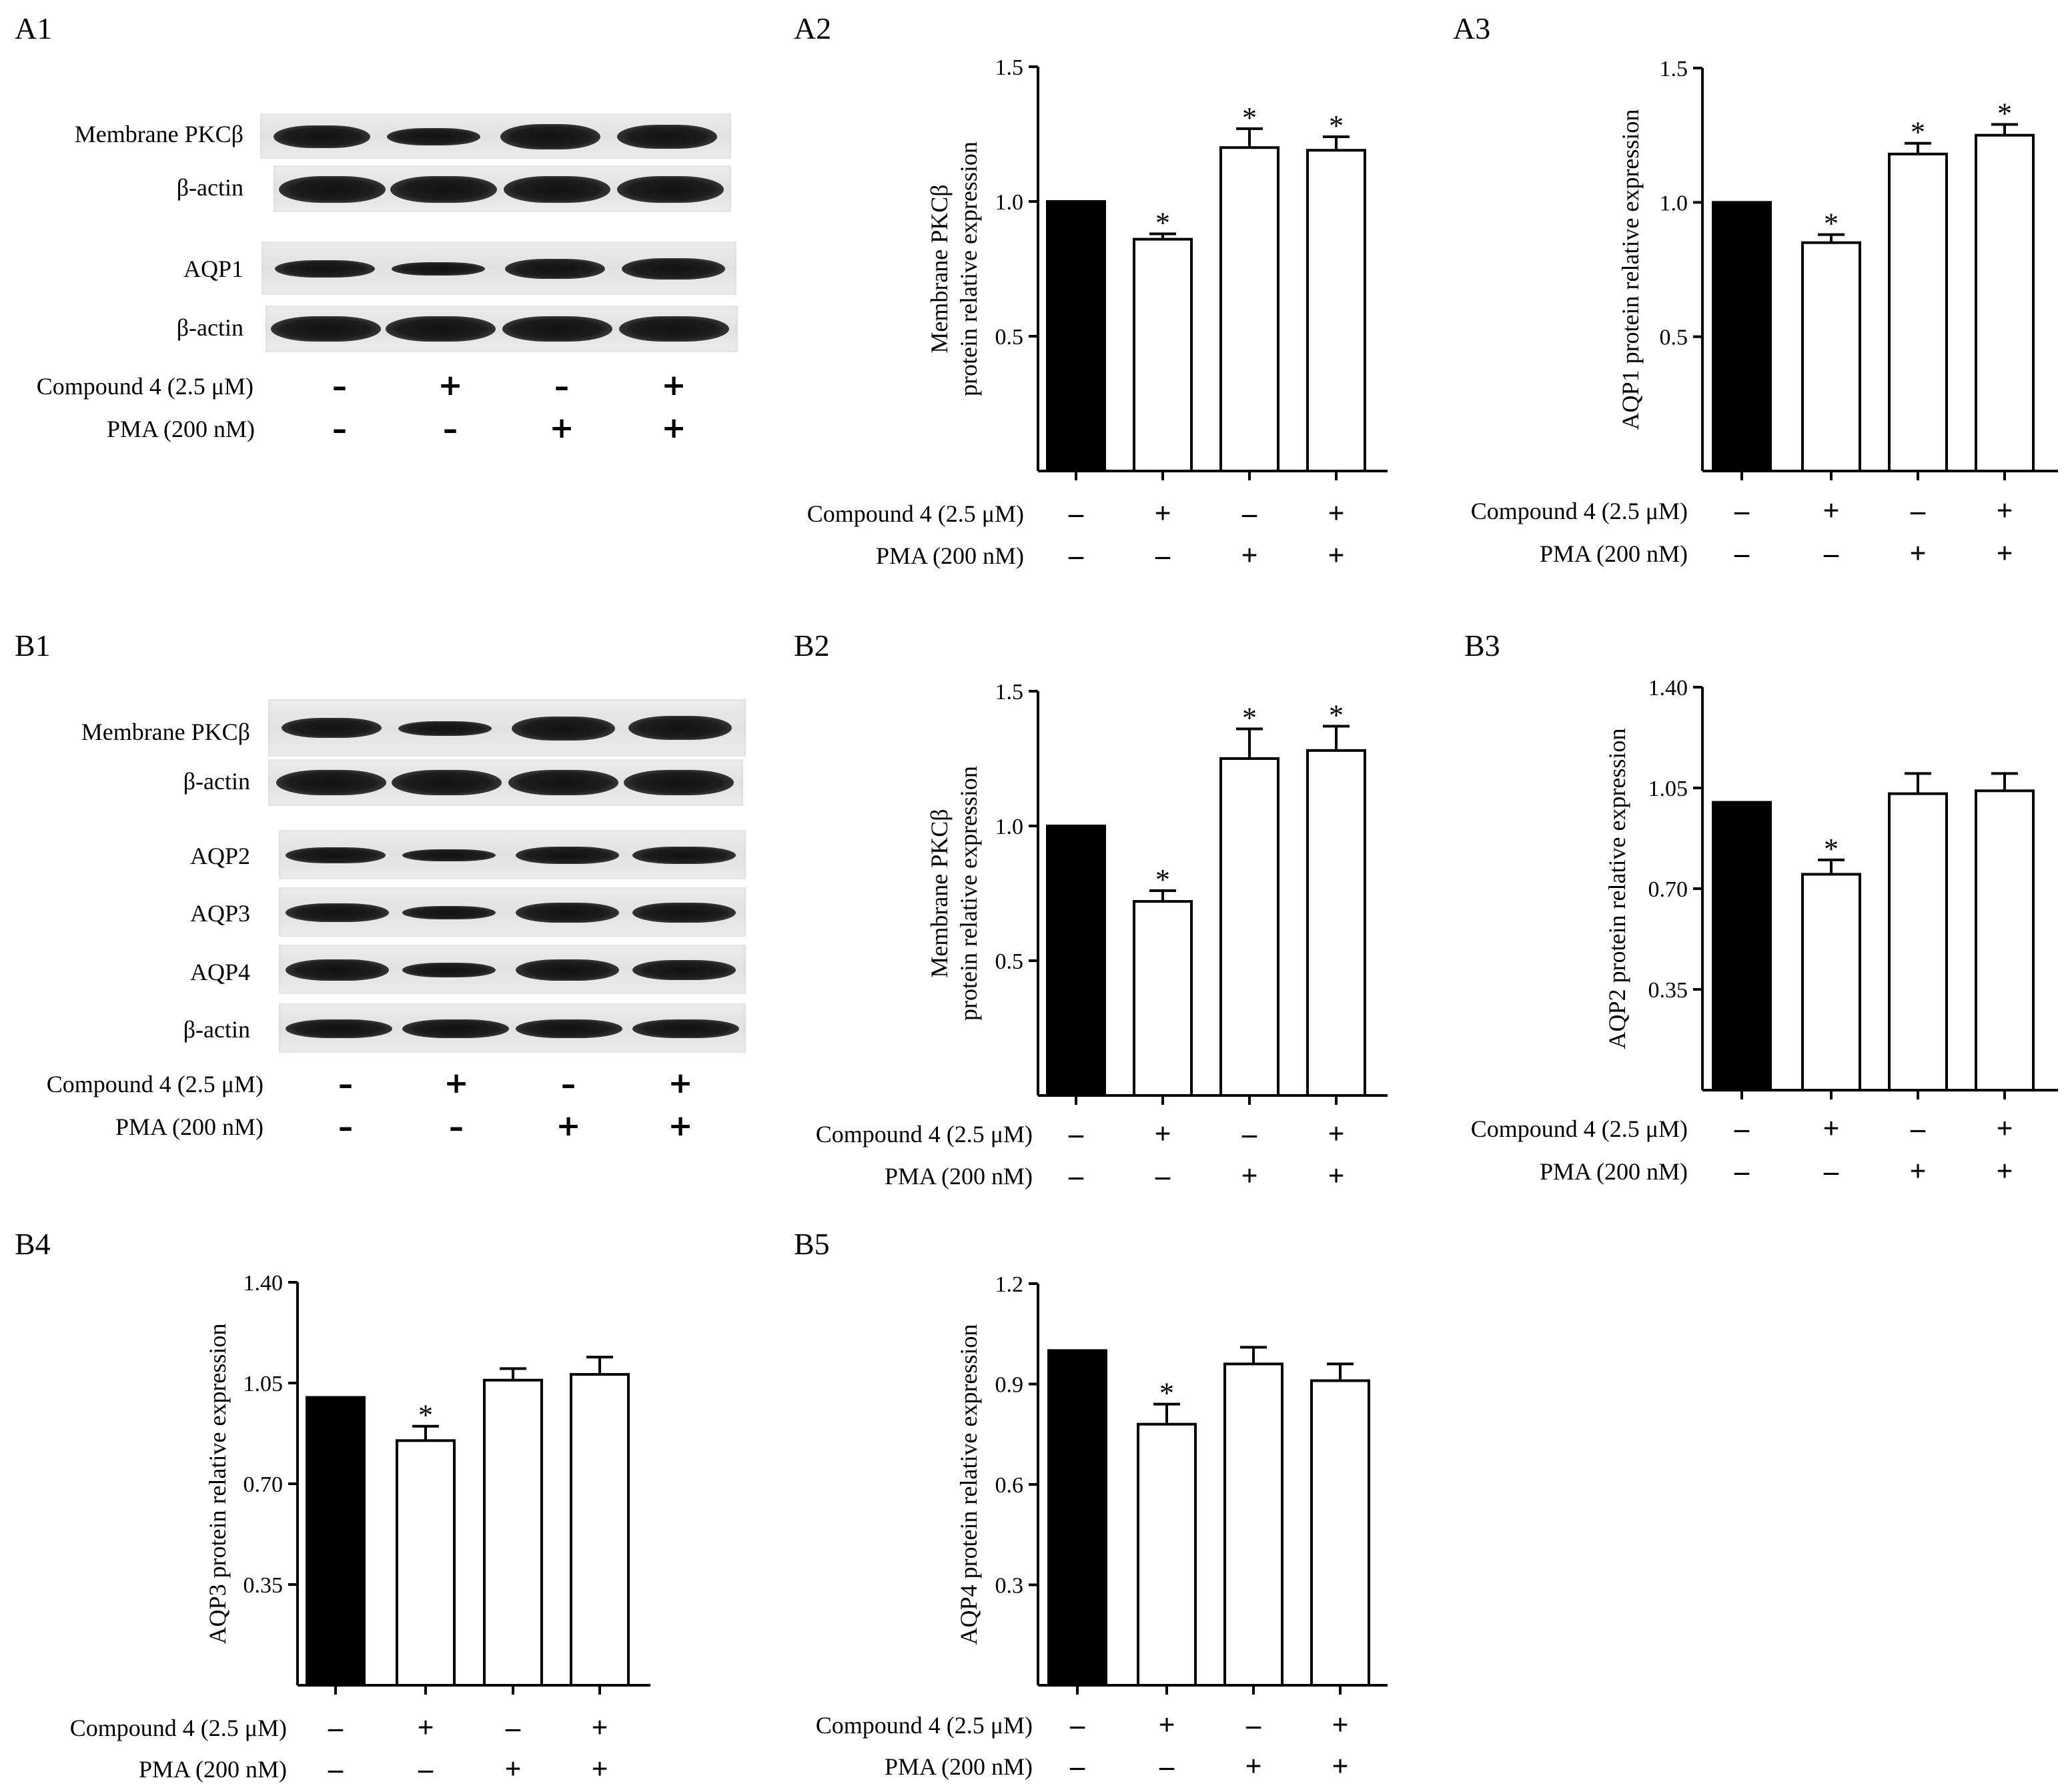  What do you see at coordinates (939, 268) in the screenshot?
I see `a2-y-label-line1: Membrane PKCβ` at bounding box center [939, 268].